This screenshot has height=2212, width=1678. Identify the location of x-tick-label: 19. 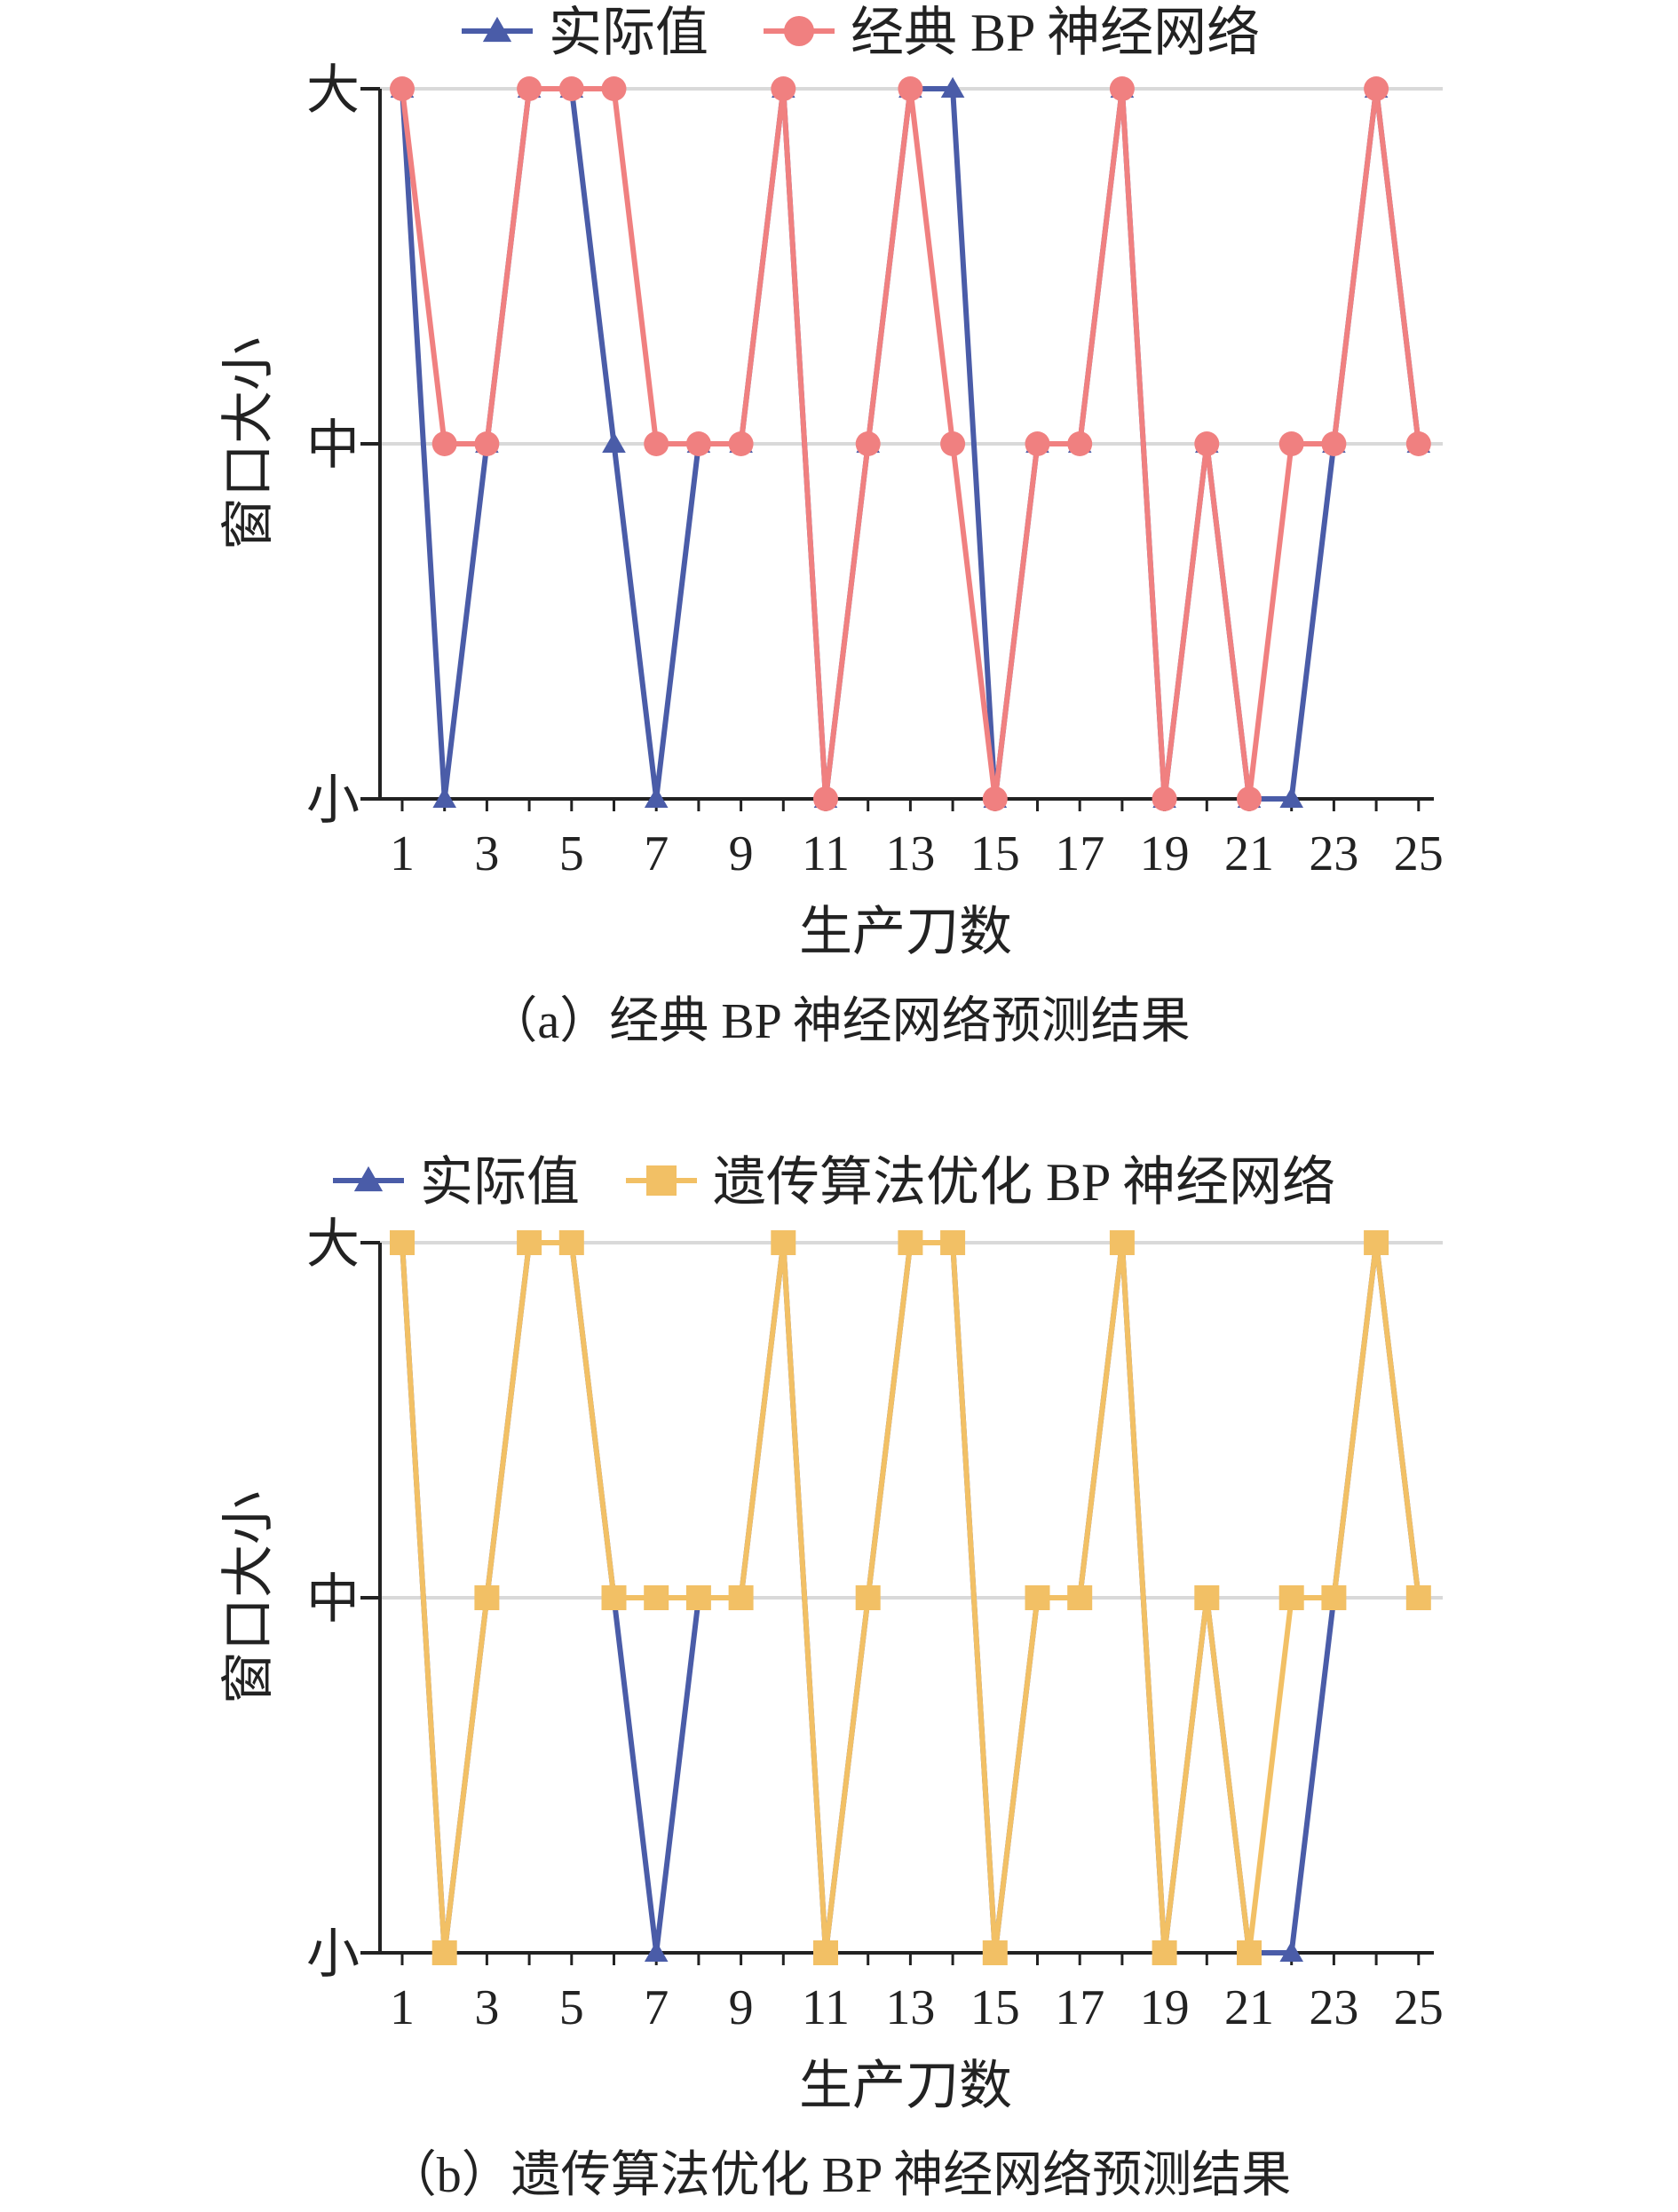
(1165, 2007).